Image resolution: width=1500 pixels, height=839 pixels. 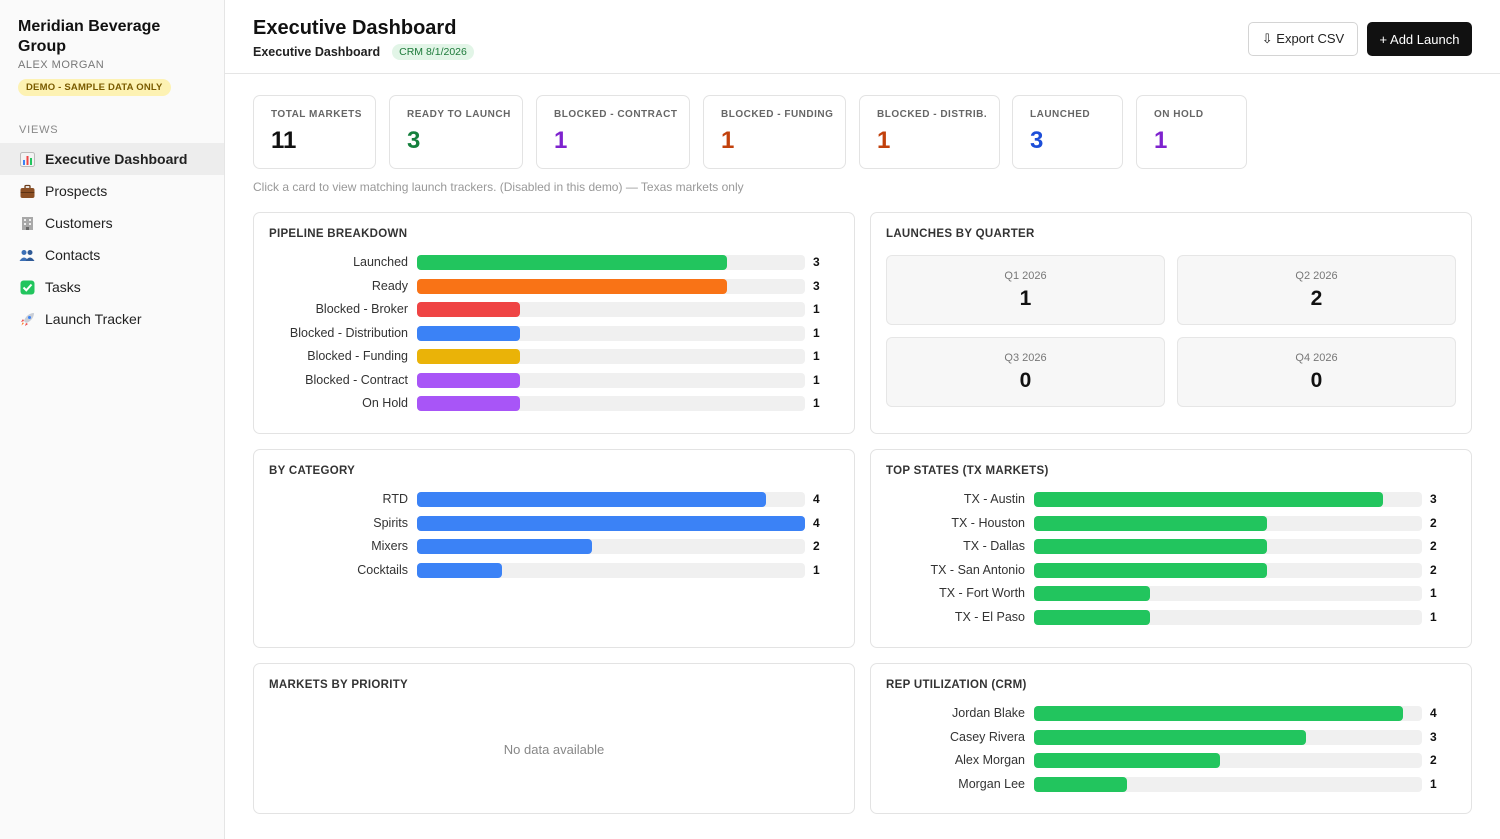 I want to click on kpi-label: ON HOLD, so click(x=1179, y=114).